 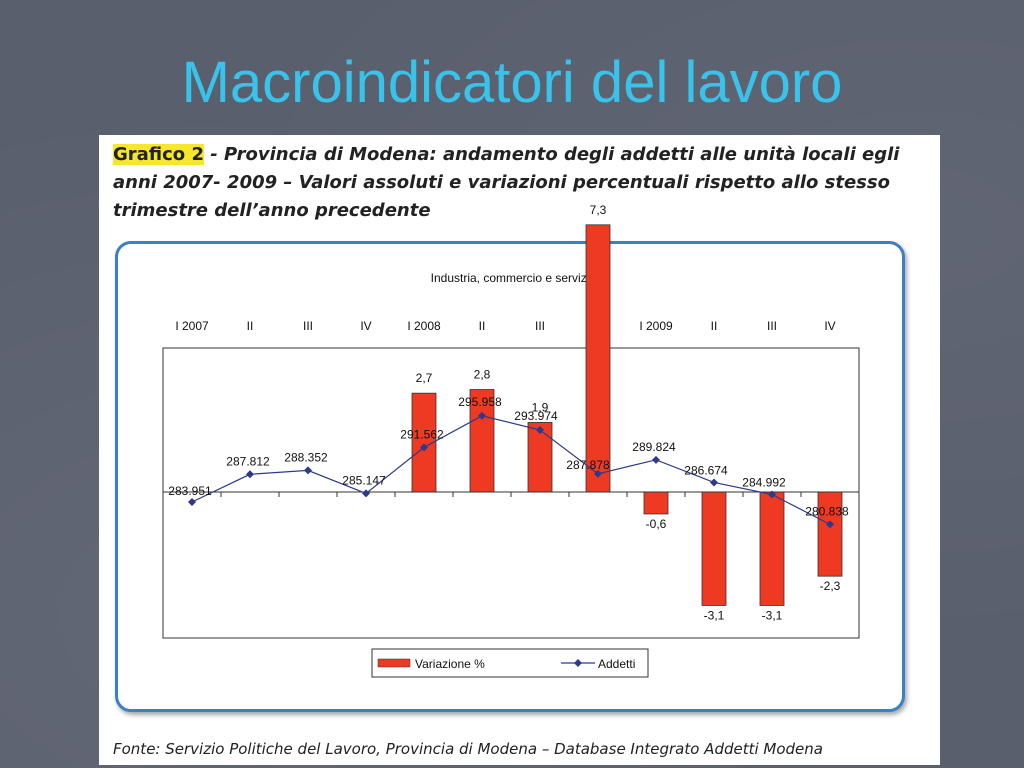 I want to click on bar-value-label: -2,3, so click(x=830, y=586).